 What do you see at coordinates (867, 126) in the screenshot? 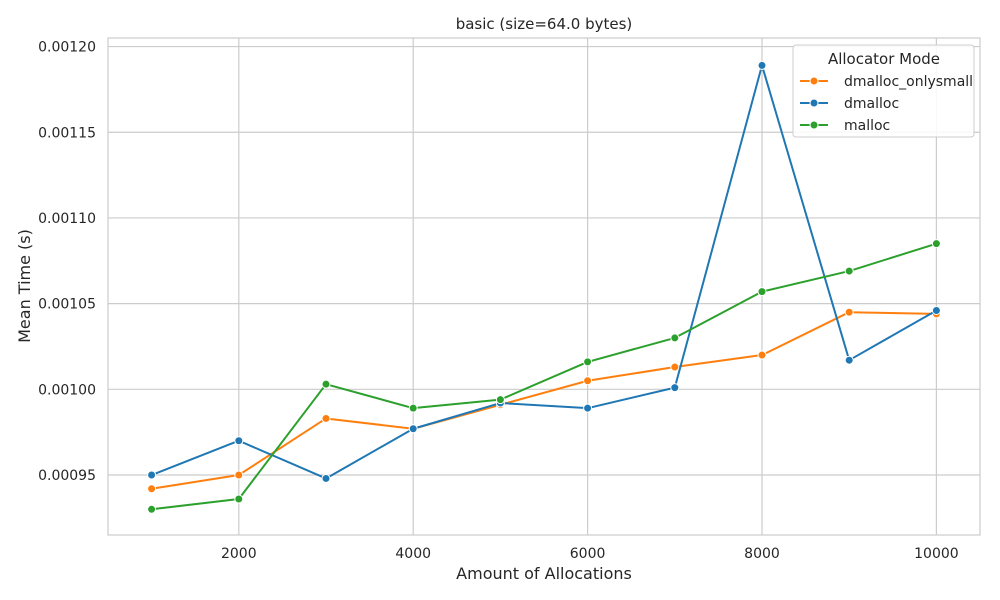
I see `legend-label-malloc: malloc` at bounding box center [867, 126].